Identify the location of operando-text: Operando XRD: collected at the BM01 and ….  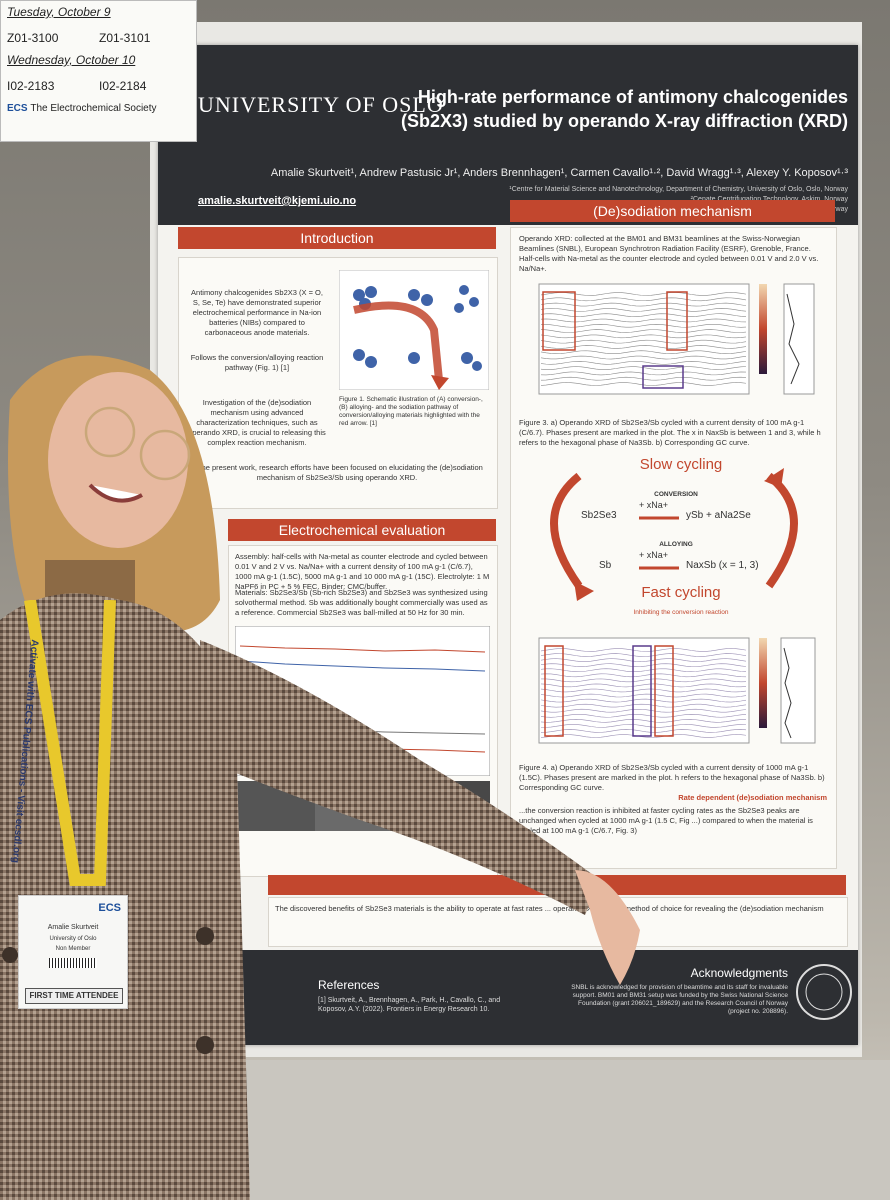
(669, 253).